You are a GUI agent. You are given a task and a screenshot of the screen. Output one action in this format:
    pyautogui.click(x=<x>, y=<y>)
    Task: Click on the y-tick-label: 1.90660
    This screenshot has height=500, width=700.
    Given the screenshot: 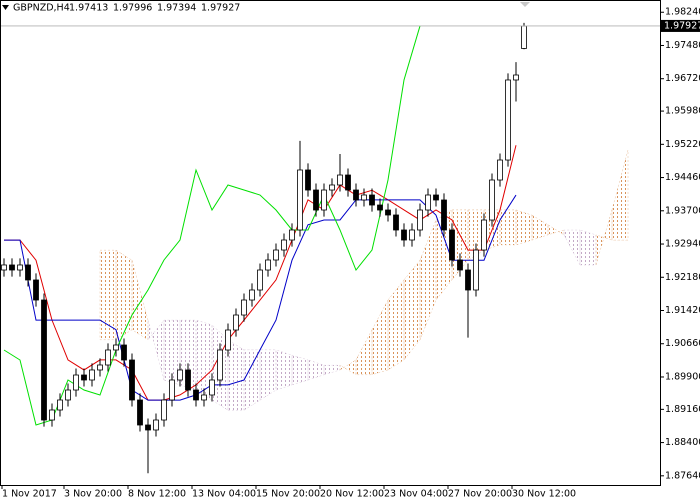 What is the action you would take?
    pyautogui.click(x=682, y=343)
    